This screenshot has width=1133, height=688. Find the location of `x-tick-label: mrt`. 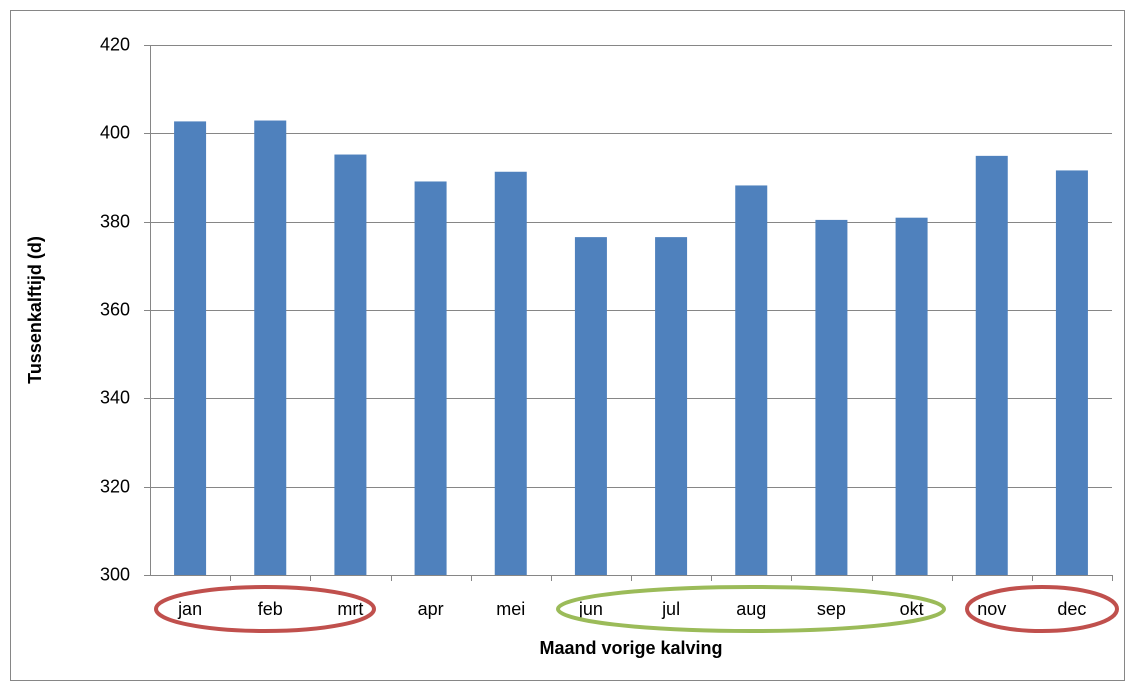

x-tick-label: mrt is located at coordinates (350, 609).